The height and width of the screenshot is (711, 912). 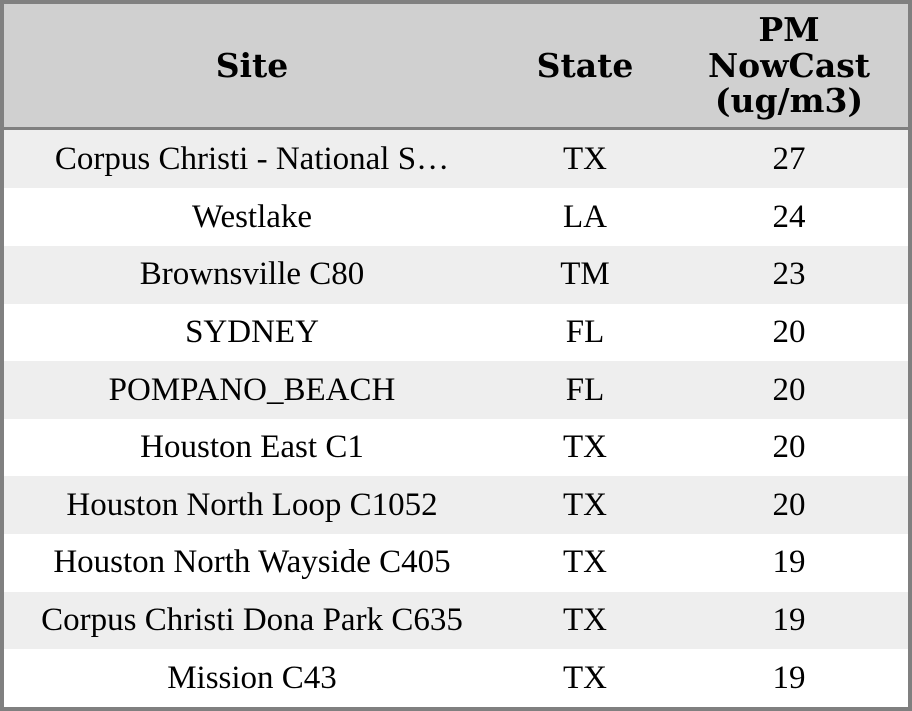 What do you see at coordinates (456, 563) in the screenshot?
I see `table-row: Houston North Wayside C405 TX 19` at bounding box center [456, 563].